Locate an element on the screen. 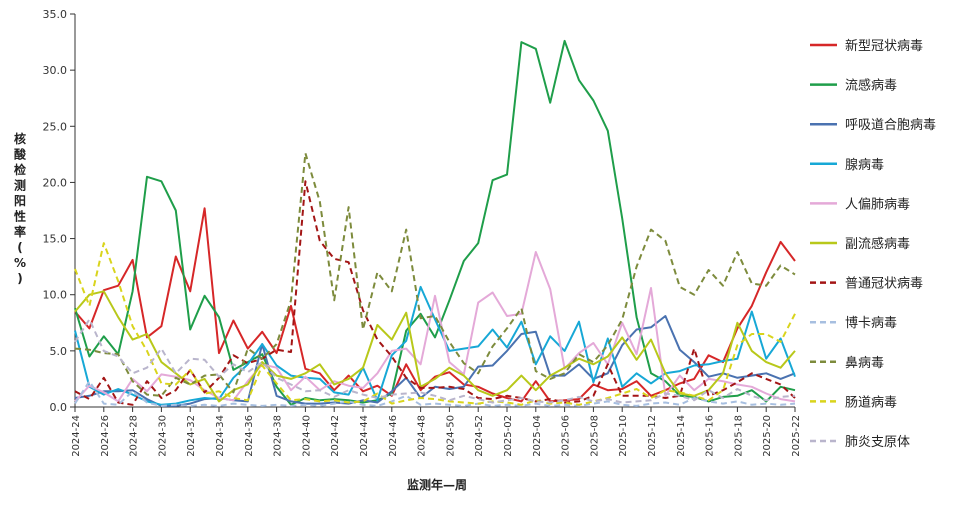 This screenshot has width=964, height=514. y-title-char: 性 is located at coordinates (19, 216).